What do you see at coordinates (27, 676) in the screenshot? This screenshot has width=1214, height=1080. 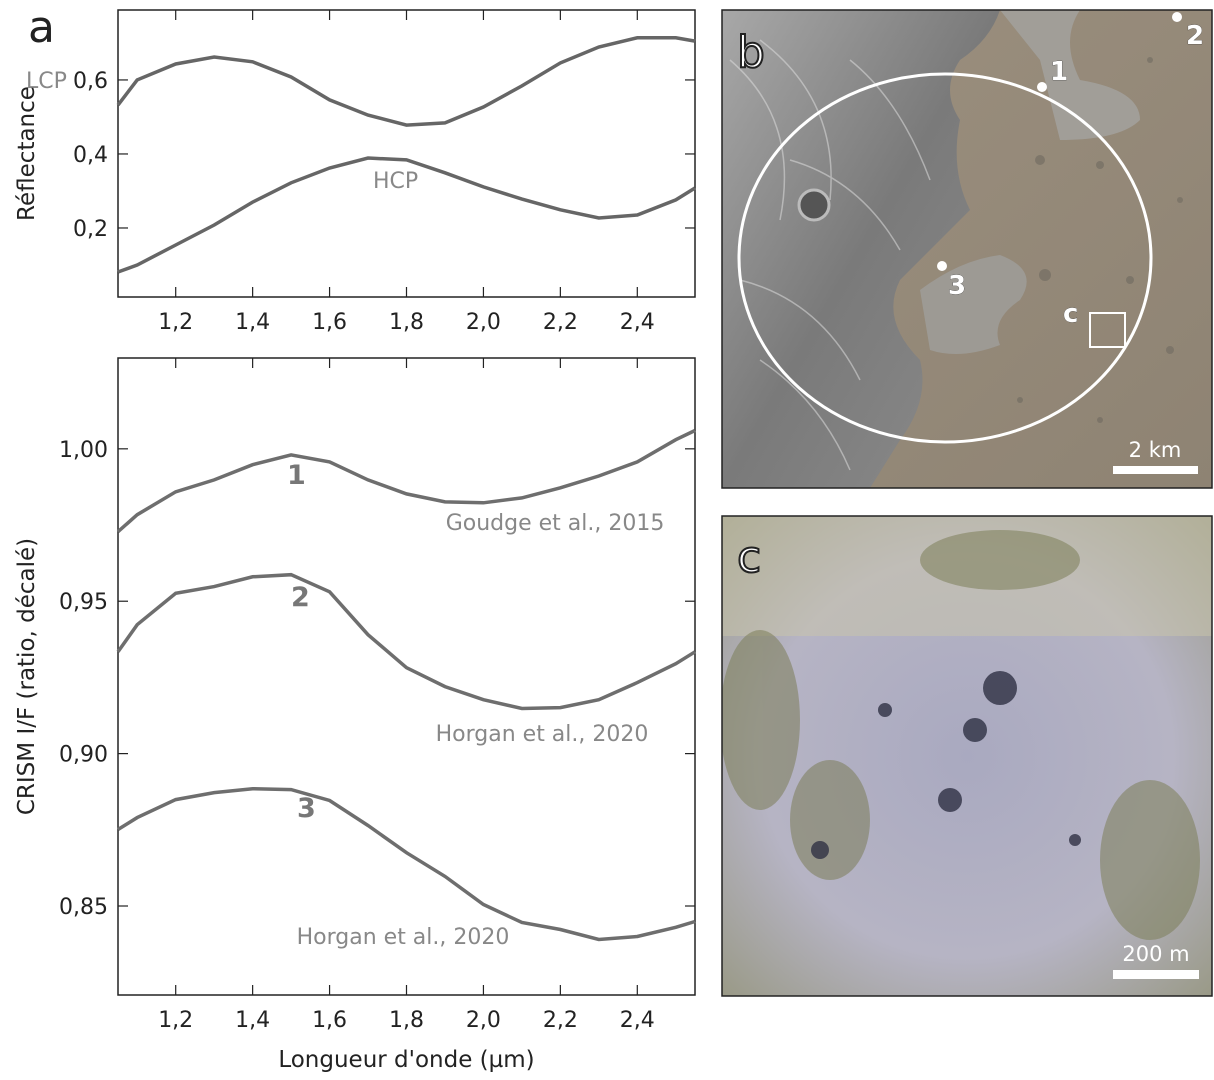 I see `y-axis-label: CRISM I/F (ratio, décalé)` at bounding box center [27, 676].